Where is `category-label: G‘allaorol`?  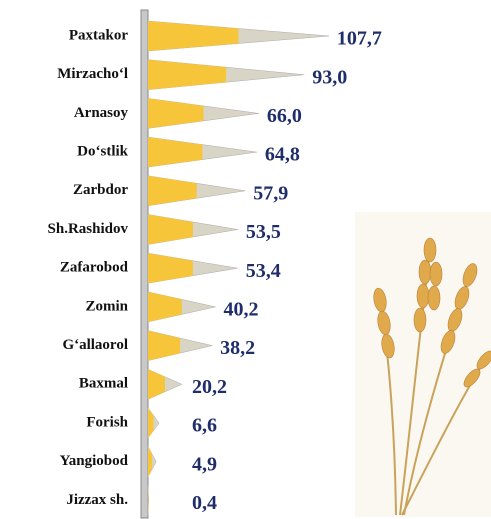 category-label: G‘allaorol is located at coordinates (95, 345).